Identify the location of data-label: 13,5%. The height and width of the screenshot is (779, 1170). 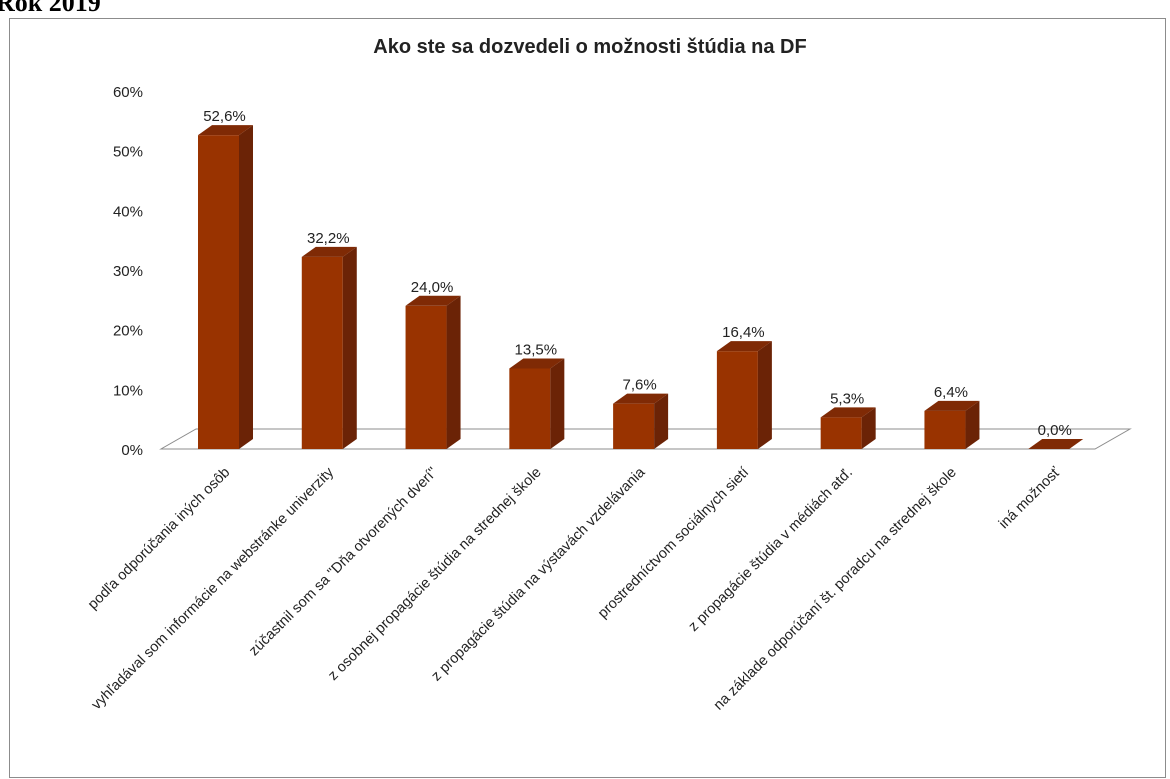
(536, 349).